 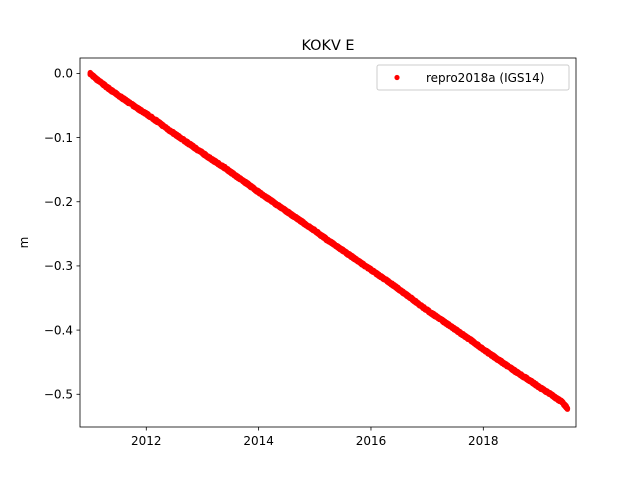 I want to click on legend-label: repro2018a (IGS14), so click(x=485, y=78).